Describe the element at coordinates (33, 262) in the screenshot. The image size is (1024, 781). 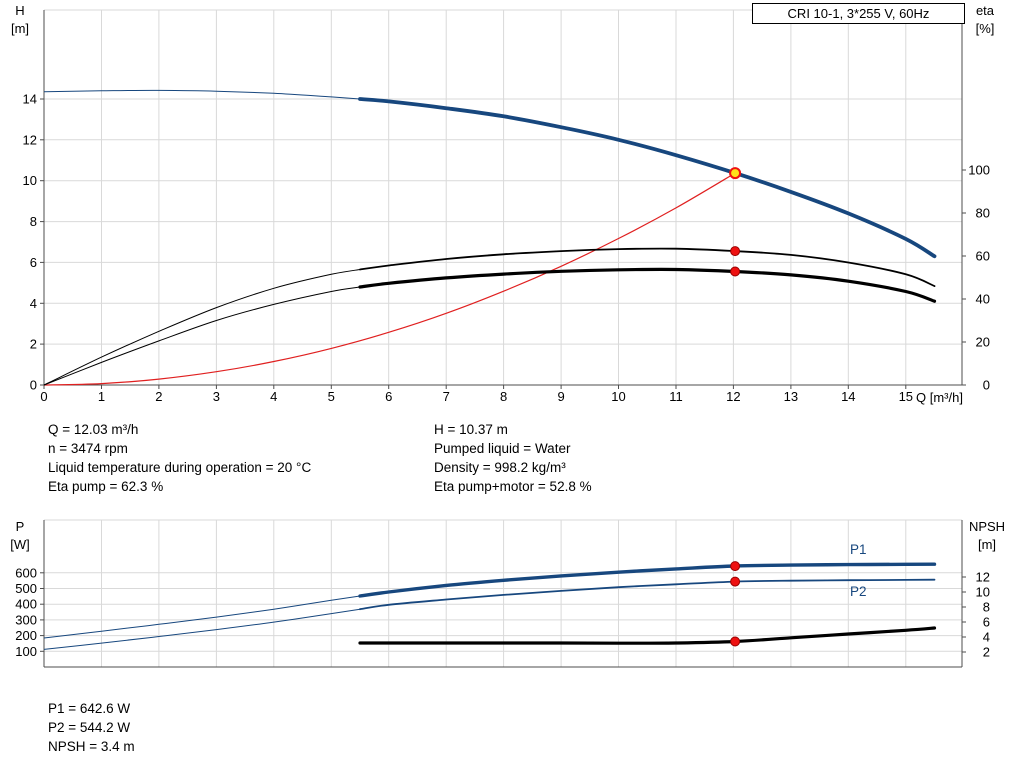
I see `left-axis-tick-label: 6` at that location.